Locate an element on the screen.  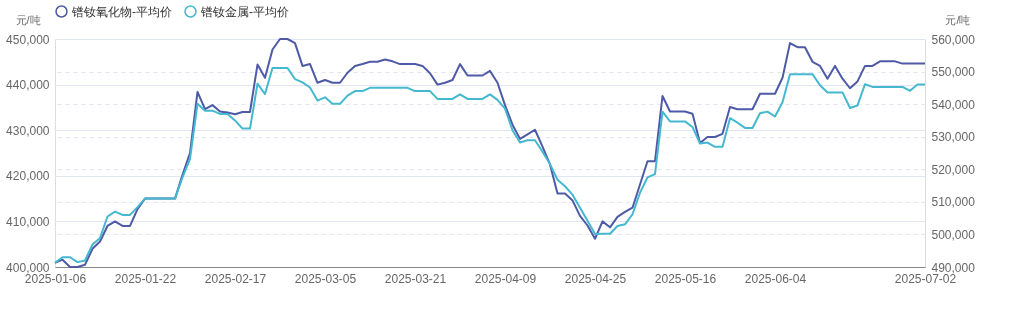
y2-tick-label: 520,000 is located at coordinates (953, 169).